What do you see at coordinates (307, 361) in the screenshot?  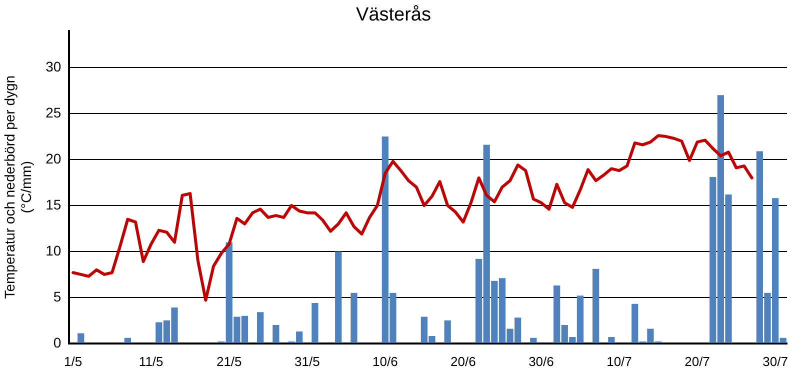 I see `x-tick-label: 31/5` at bounding box center [307, 361].